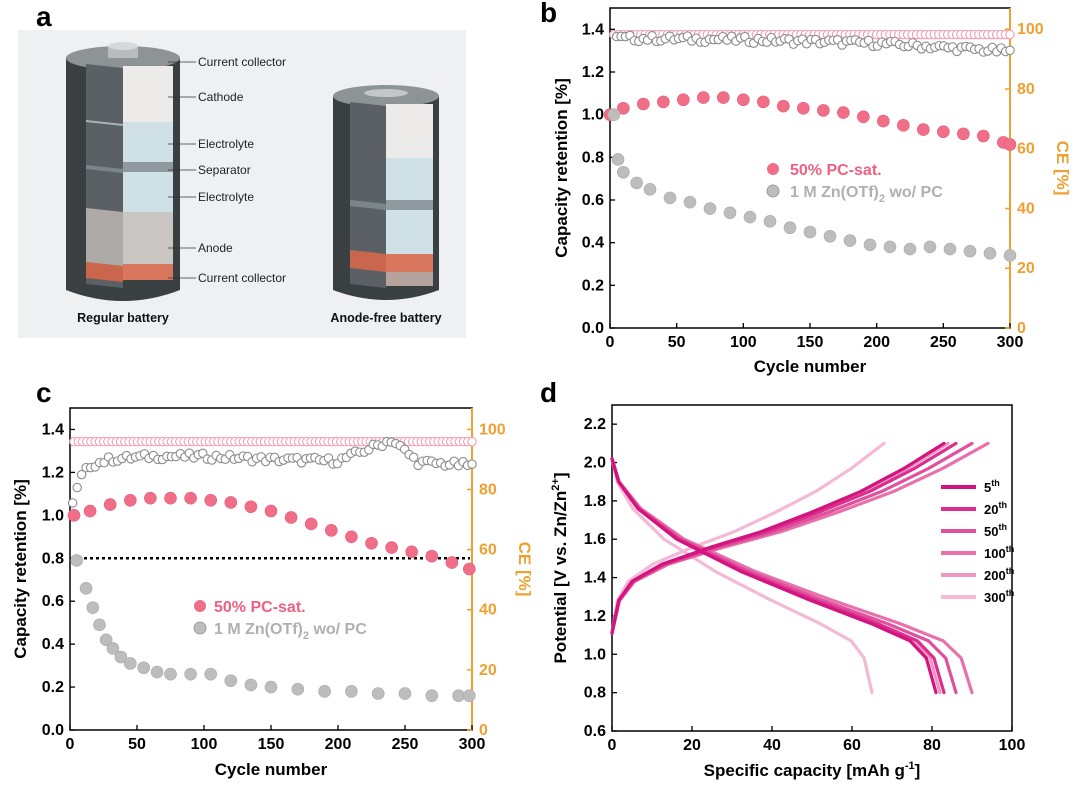  I want to click on c-x-tick-6: 300, so click(472, 744).